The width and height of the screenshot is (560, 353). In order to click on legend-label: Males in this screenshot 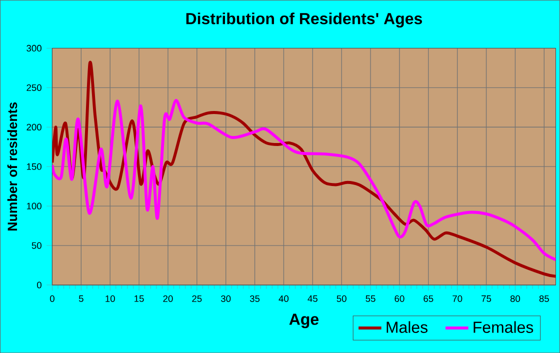, I will do `click(407, 327)`.